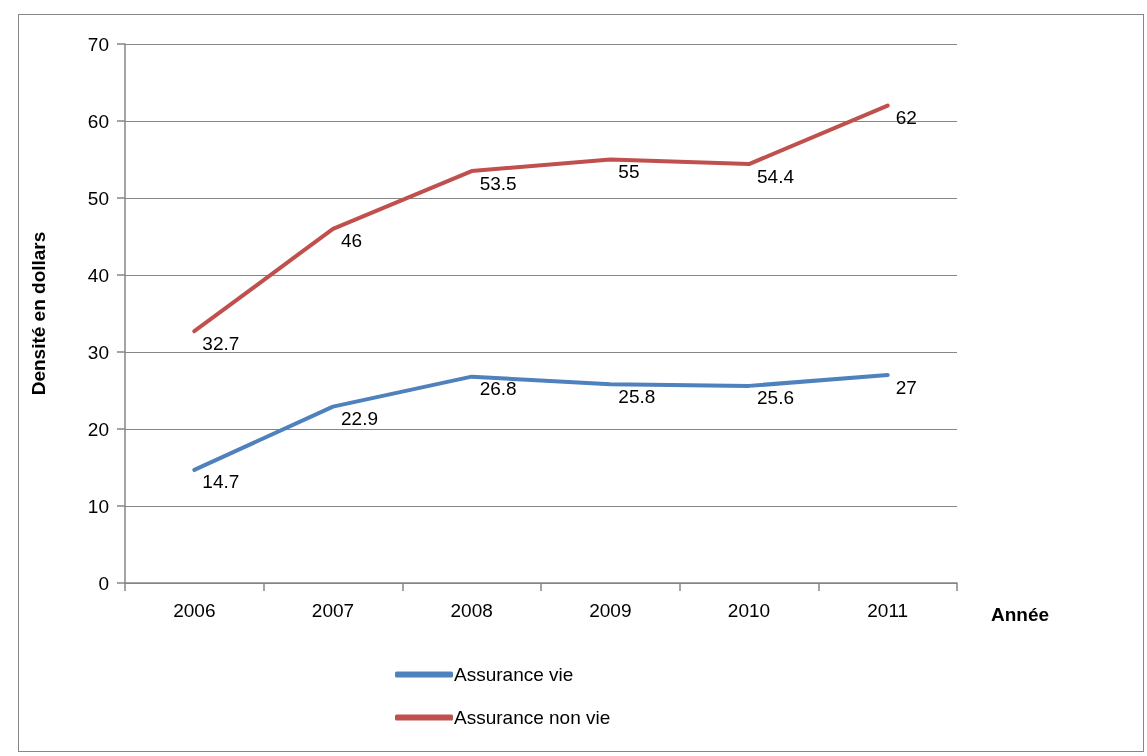  Describe the element at coordinates (98, 275) in the screenshot. I see `y-tick-label: 40` at that location.